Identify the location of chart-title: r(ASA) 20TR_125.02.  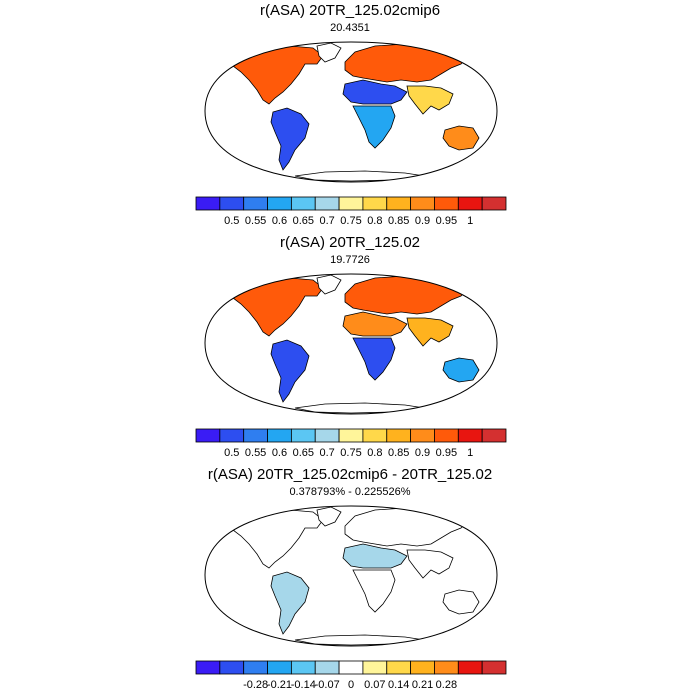
(350, 242).